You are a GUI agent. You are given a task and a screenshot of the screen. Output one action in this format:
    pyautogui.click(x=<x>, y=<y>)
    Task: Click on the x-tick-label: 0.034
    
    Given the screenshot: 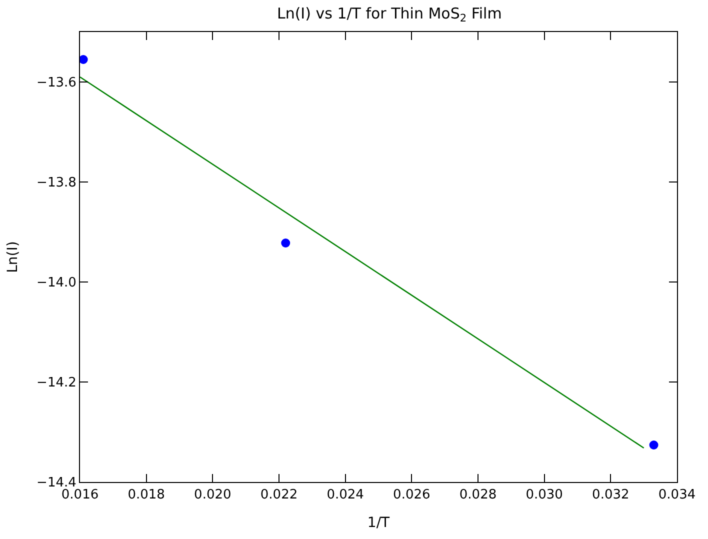 What is the action you would take?
    pyautogui.click(x=677, y=495)
    